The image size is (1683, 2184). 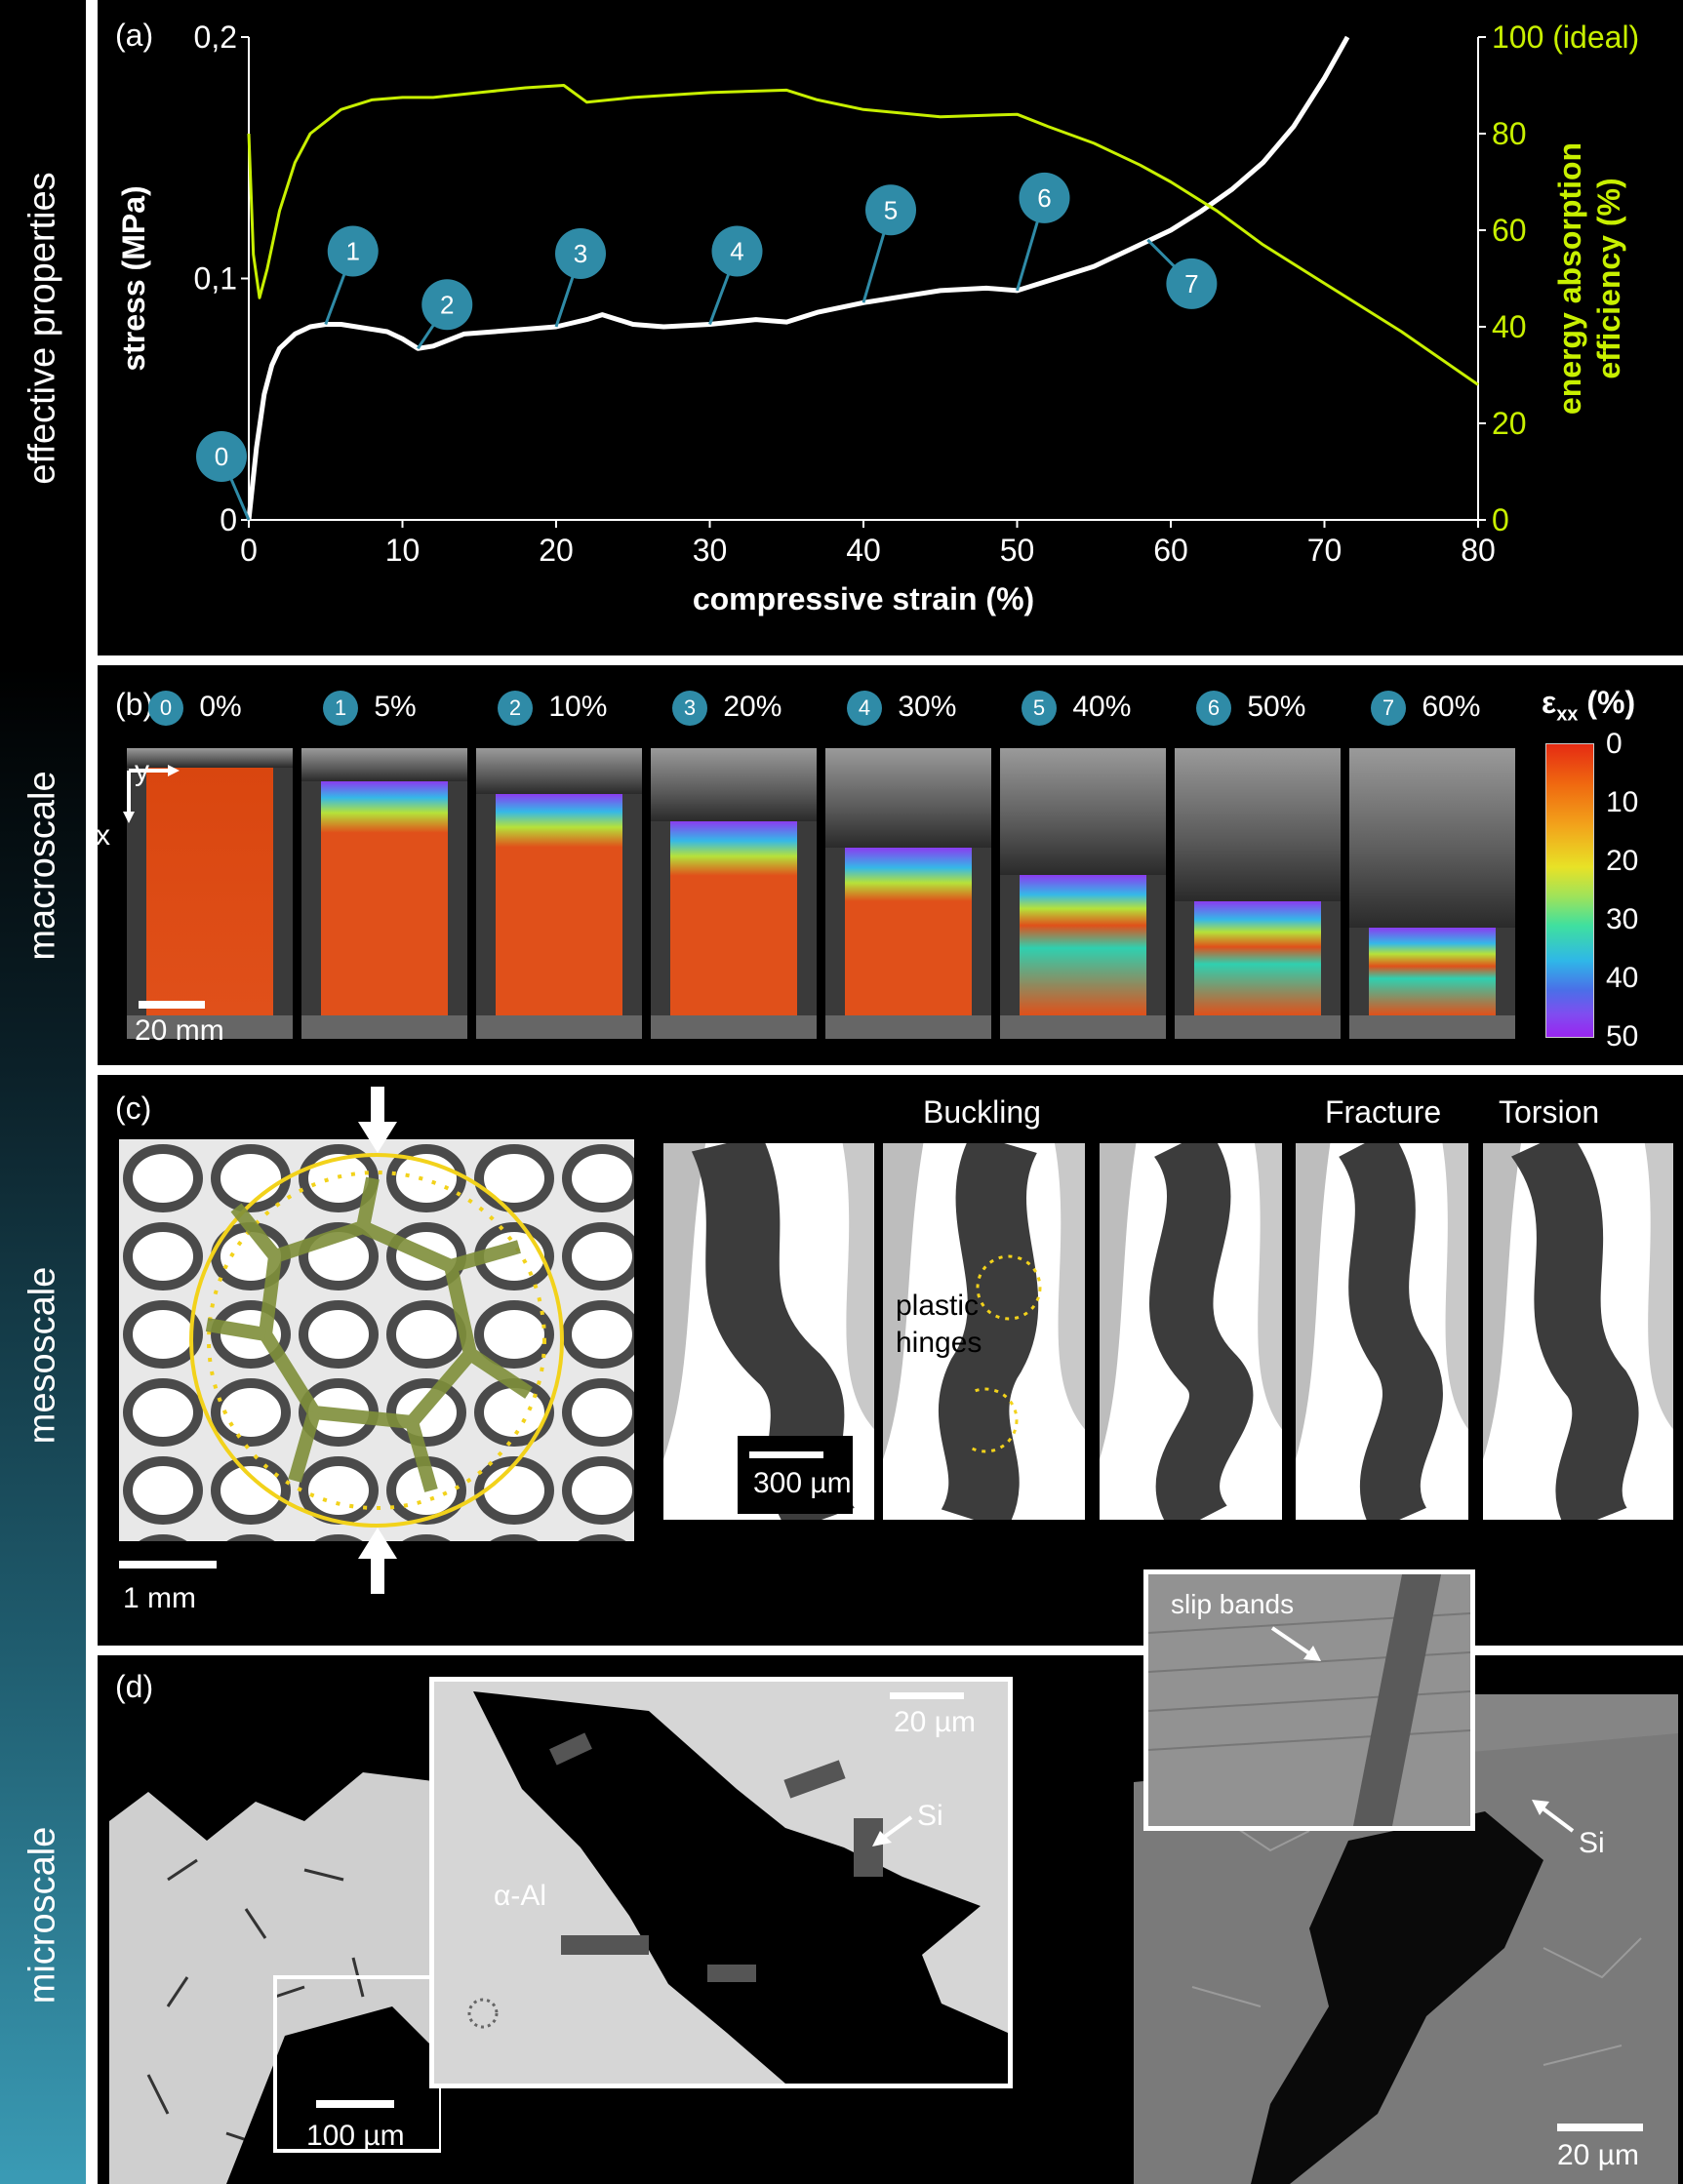 What do you see at coordinates (721, 1882) in the screenshot?
I see `micrograph-zoom` at bounding box center [721, 1882].